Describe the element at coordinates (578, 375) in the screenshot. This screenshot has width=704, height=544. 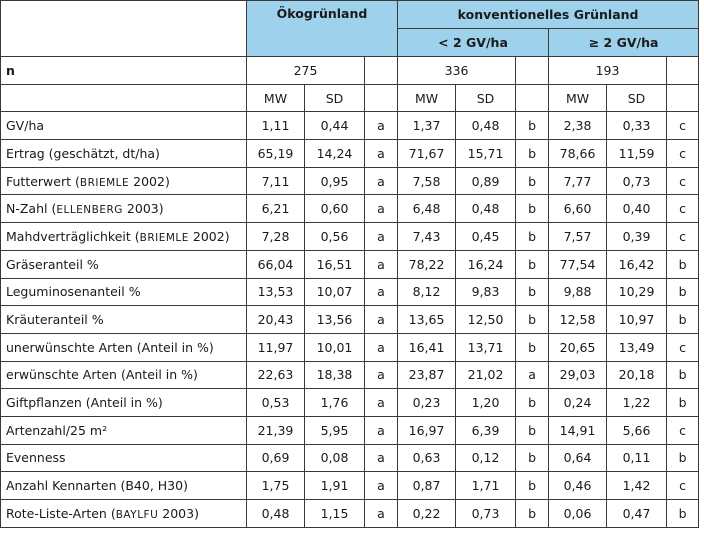
I see `mean-value: 29,03` at that location.